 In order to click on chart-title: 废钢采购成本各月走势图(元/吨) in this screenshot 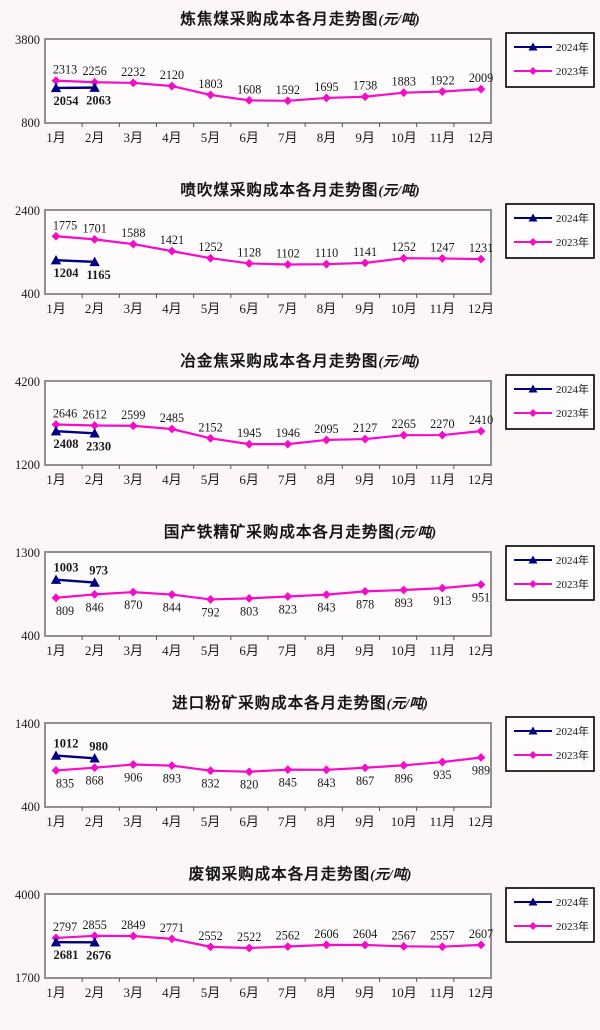, I will do `click(300, 869)`.